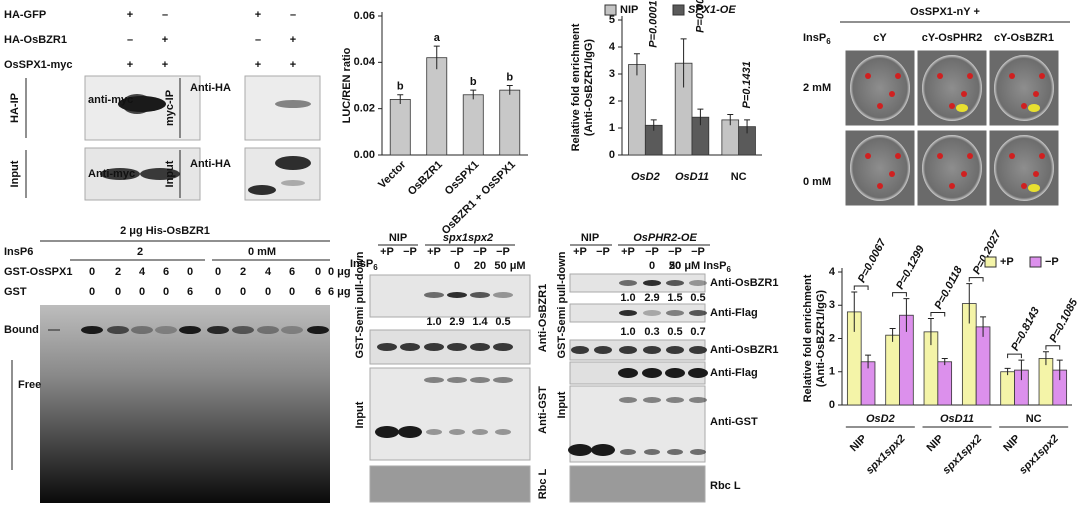  I want to click on quantity: 2.9, so click(651, 298).